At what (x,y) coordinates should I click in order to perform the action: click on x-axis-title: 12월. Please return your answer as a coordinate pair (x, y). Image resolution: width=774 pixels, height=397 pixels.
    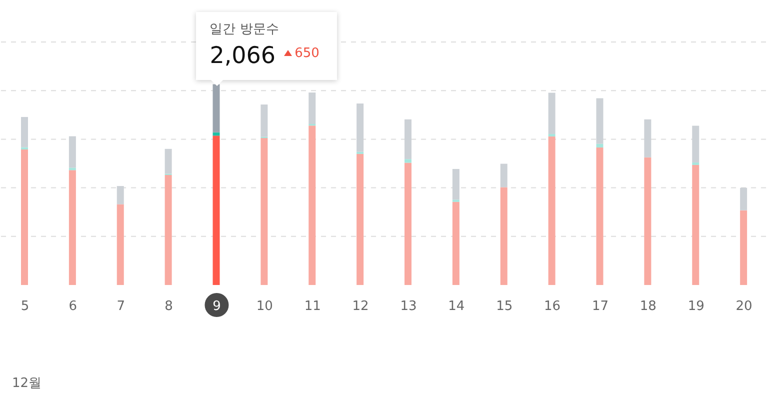
    Looking at the image, I should click on (27, 383).